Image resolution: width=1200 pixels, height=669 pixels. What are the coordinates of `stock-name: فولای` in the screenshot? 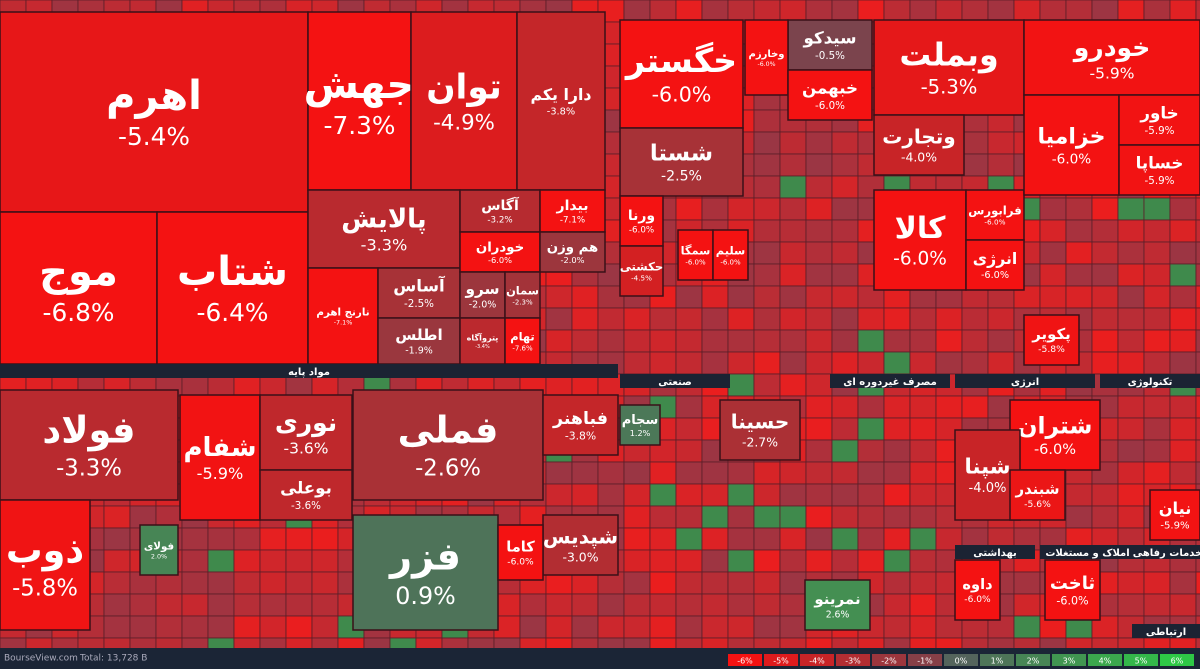 It's located at (159, 546).